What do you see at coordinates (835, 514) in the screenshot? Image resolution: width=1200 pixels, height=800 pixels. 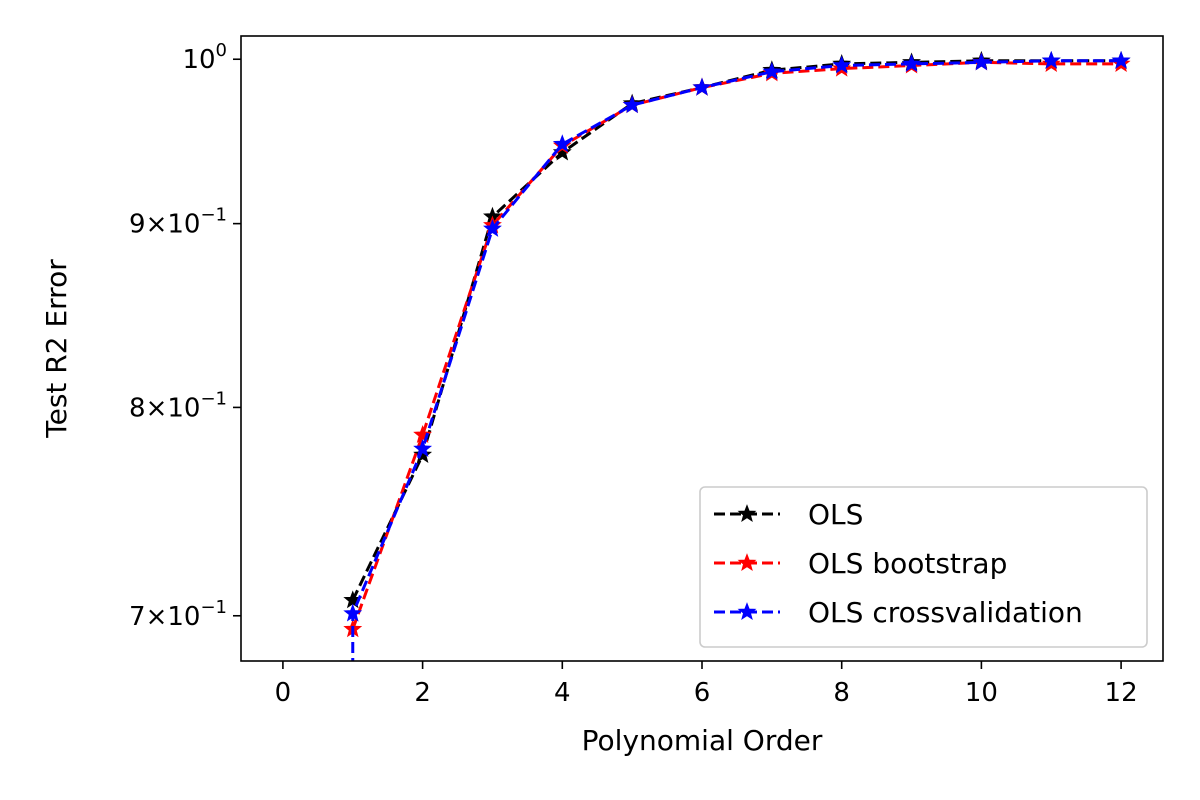 I see `legend-label: OLS` at bounding box center [835, 514].